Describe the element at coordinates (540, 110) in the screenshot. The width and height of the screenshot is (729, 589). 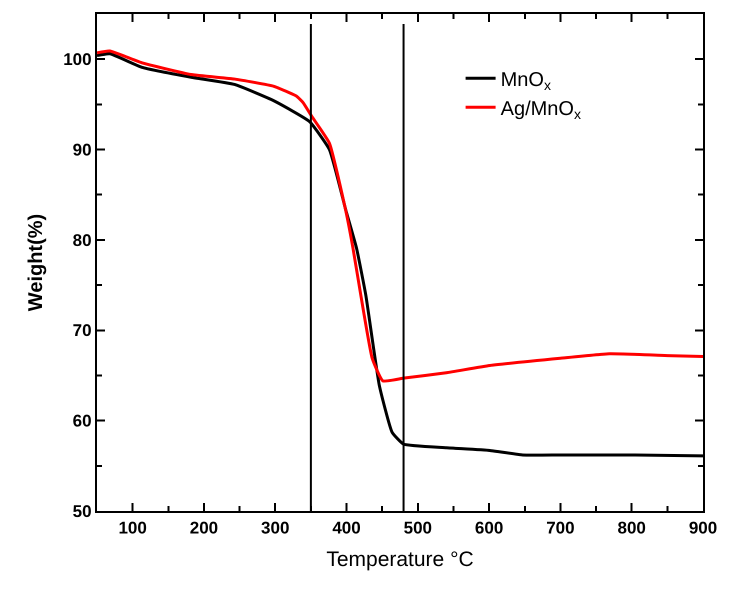
I see `legend-label: Ag/MnO$_{x}$` at that location.